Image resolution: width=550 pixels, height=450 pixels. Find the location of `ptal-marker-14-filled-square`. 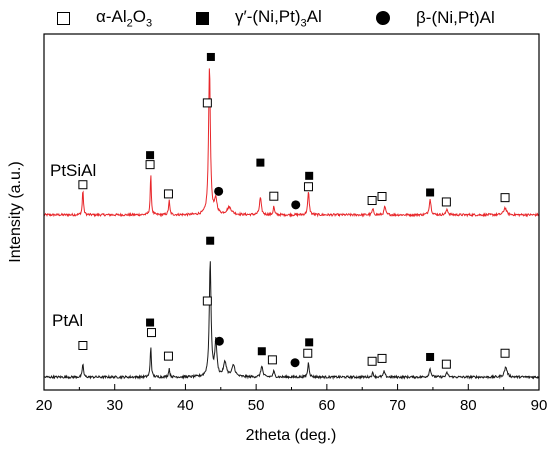

ptal-marker-14-filled-square is located at coordinates (430, 356).